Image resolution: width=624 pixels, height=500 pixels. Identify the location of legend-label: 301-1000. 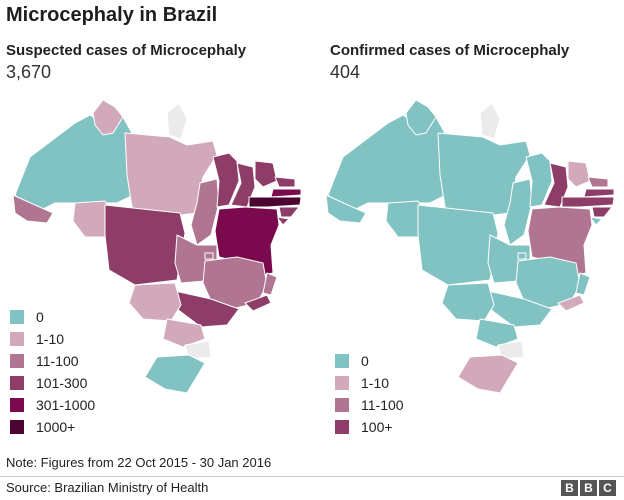
(66, 405).